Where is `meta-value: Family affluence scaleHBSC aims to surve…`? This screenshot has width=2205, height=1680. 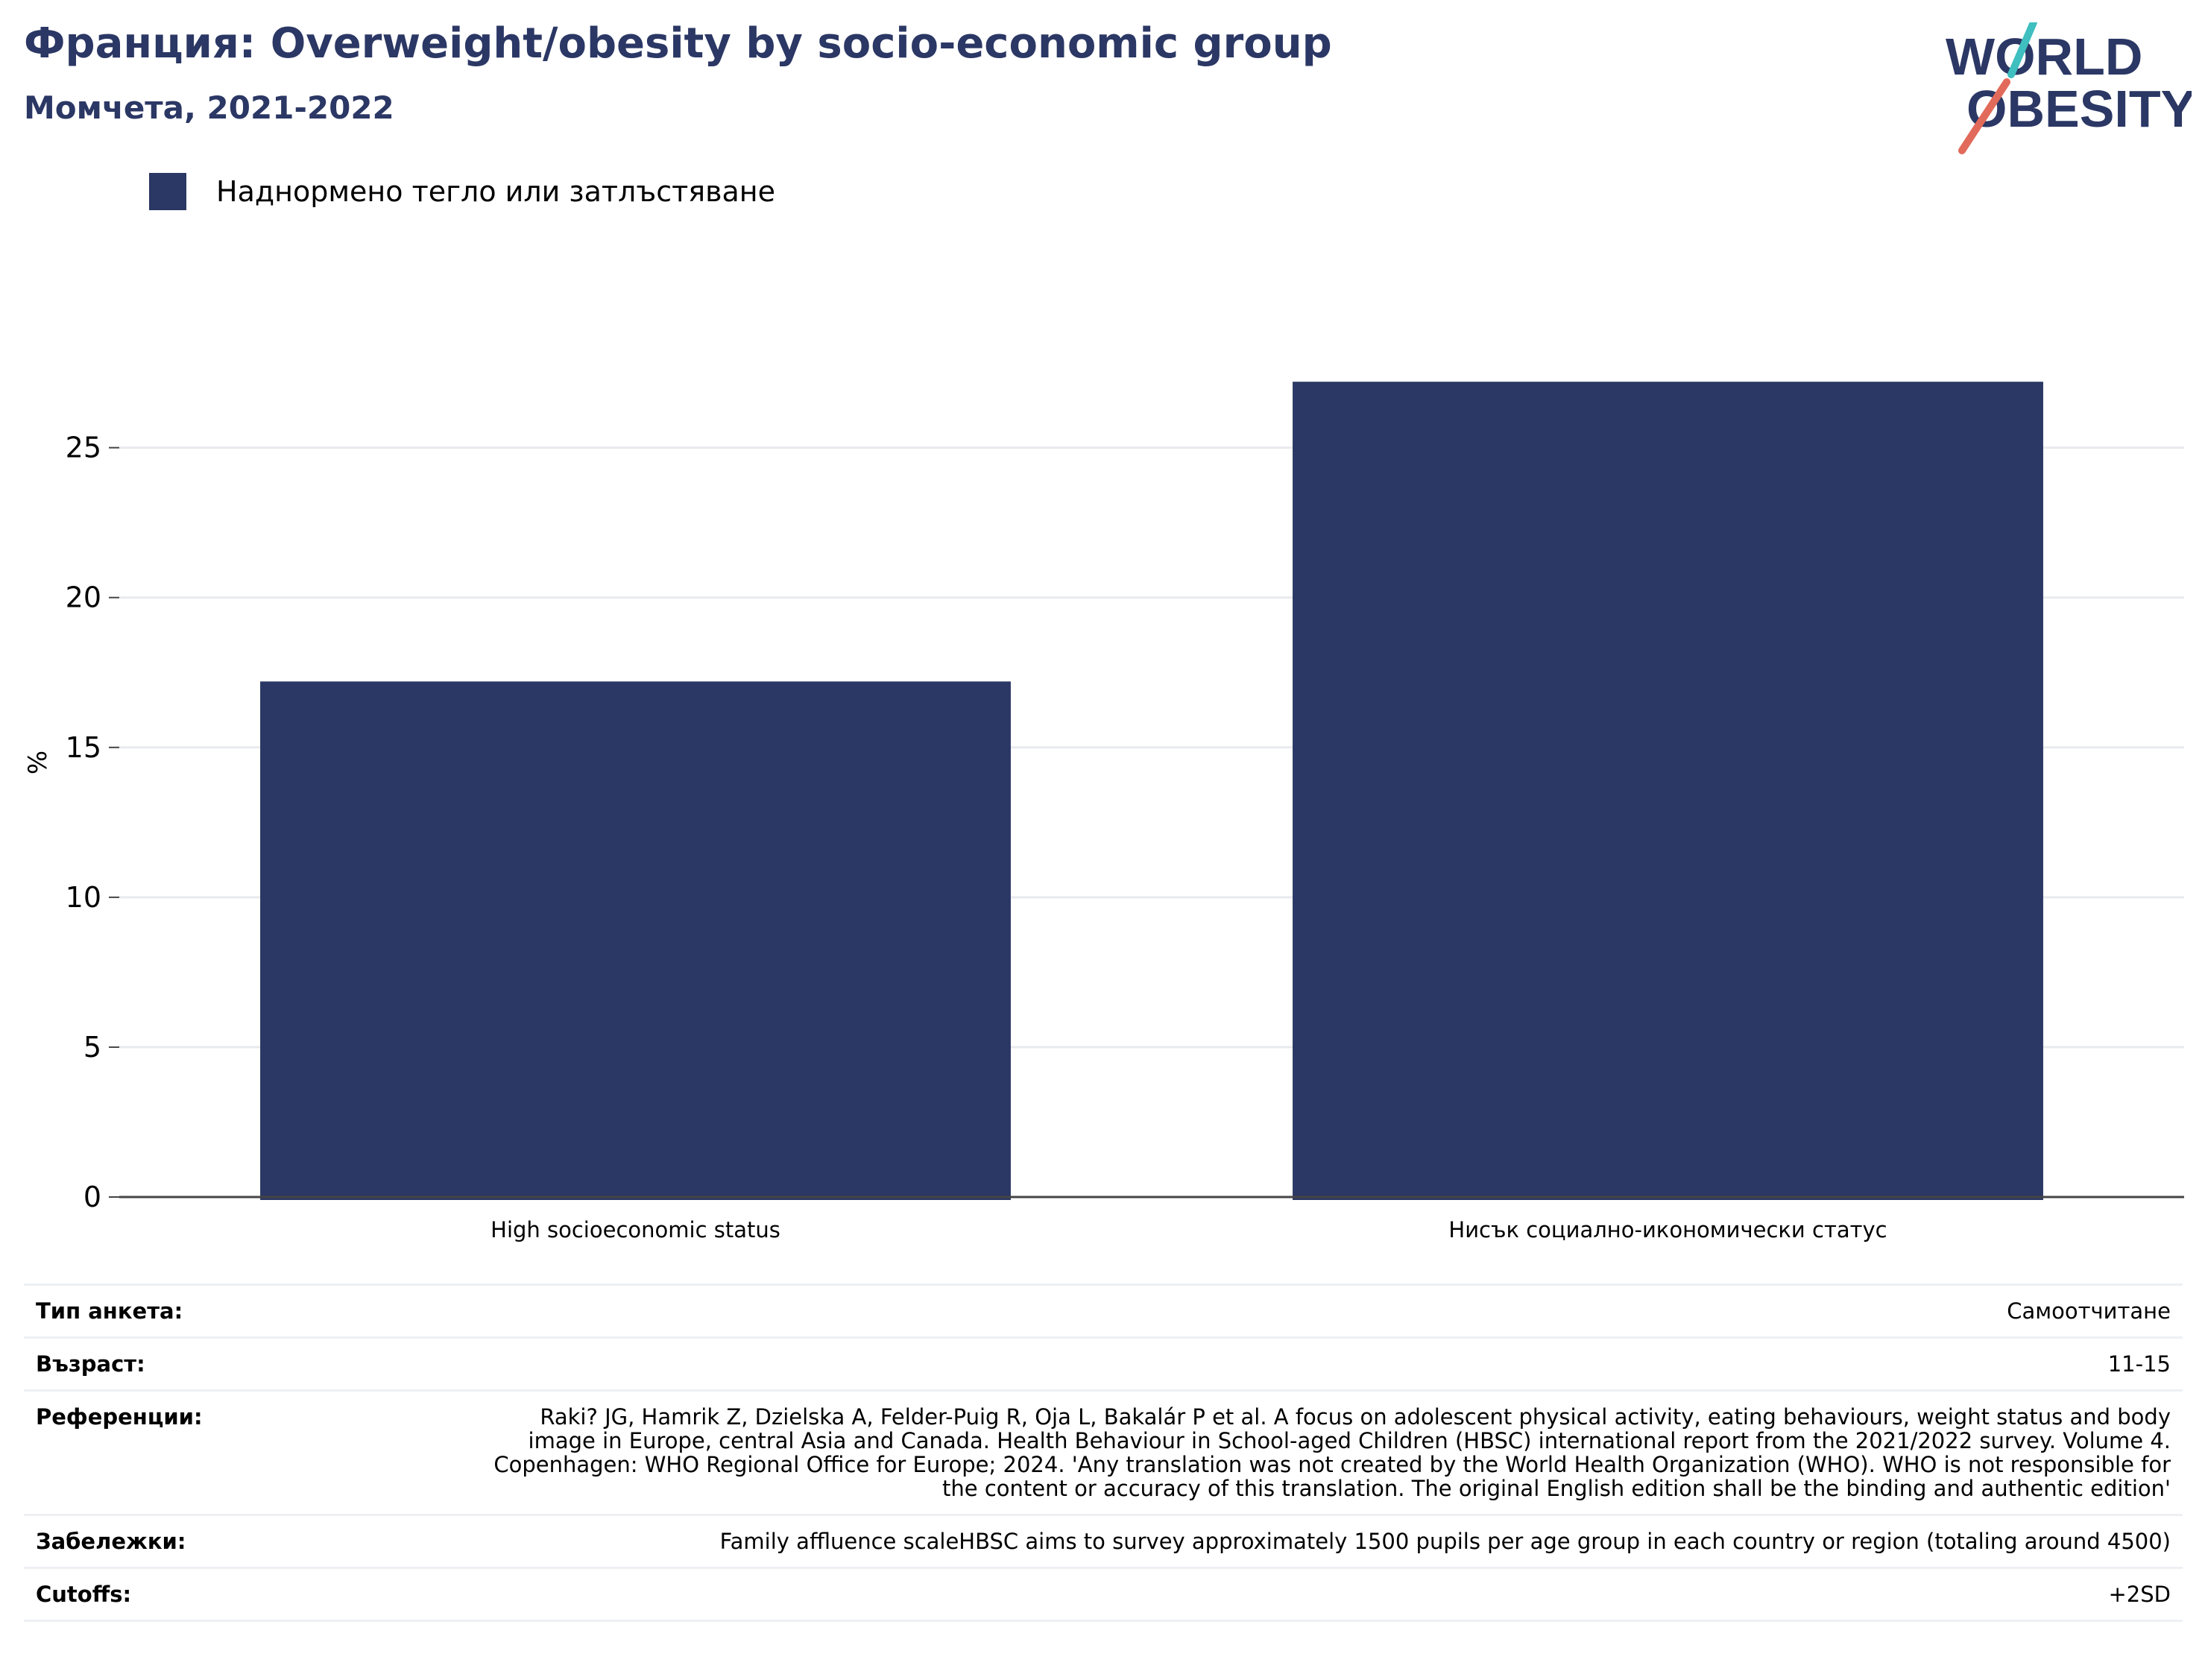
meta-value: Family affluence scaleHBSC aims to surve… is located at coordinates (1445, 1541).